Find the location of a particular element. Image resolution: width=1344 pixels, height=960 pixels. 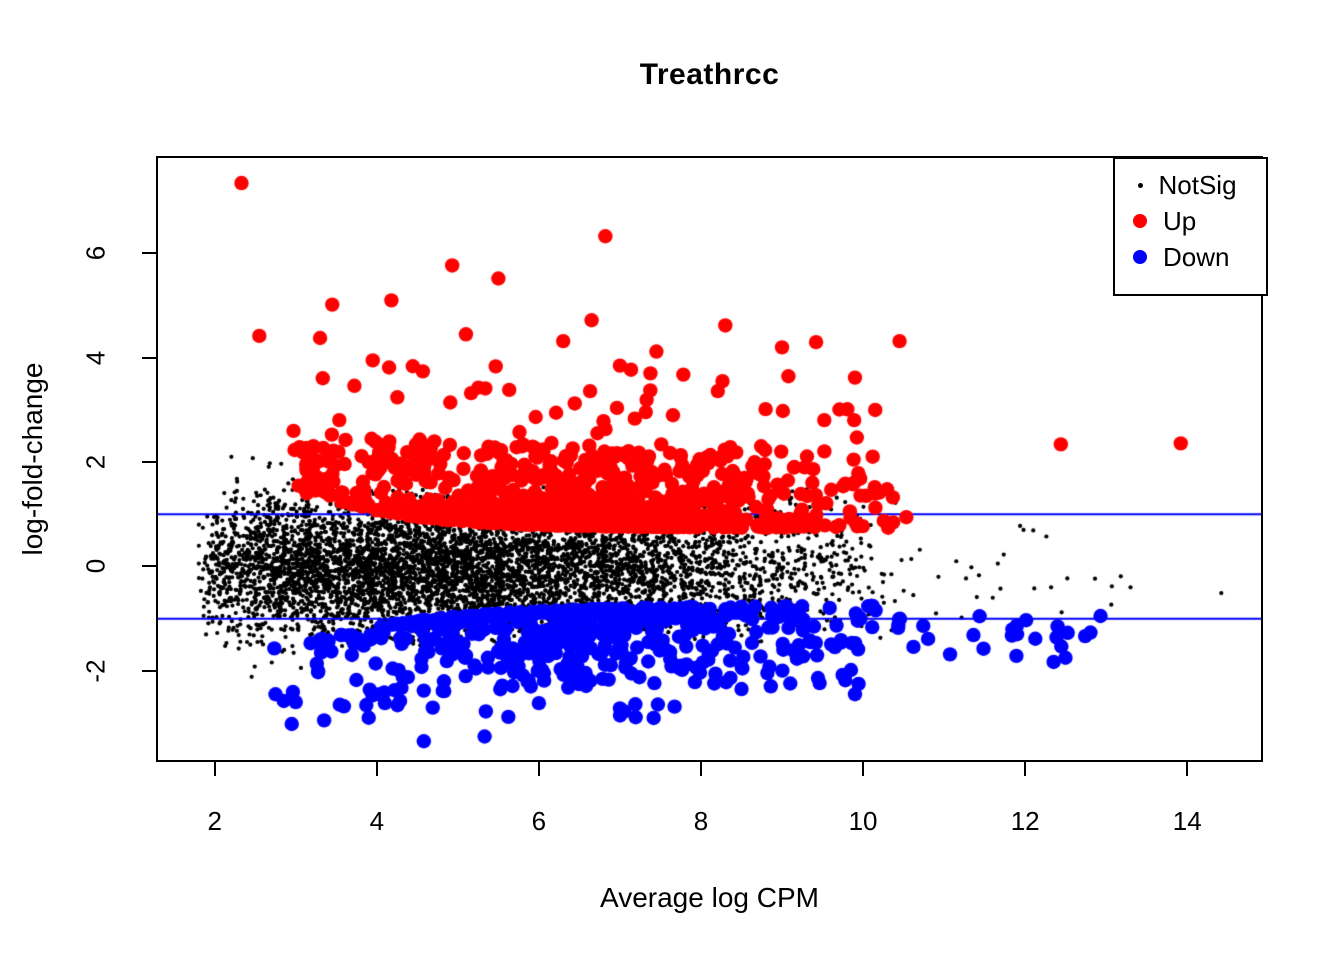

y-tick-label: -2 is located at coordinates (95, 671).